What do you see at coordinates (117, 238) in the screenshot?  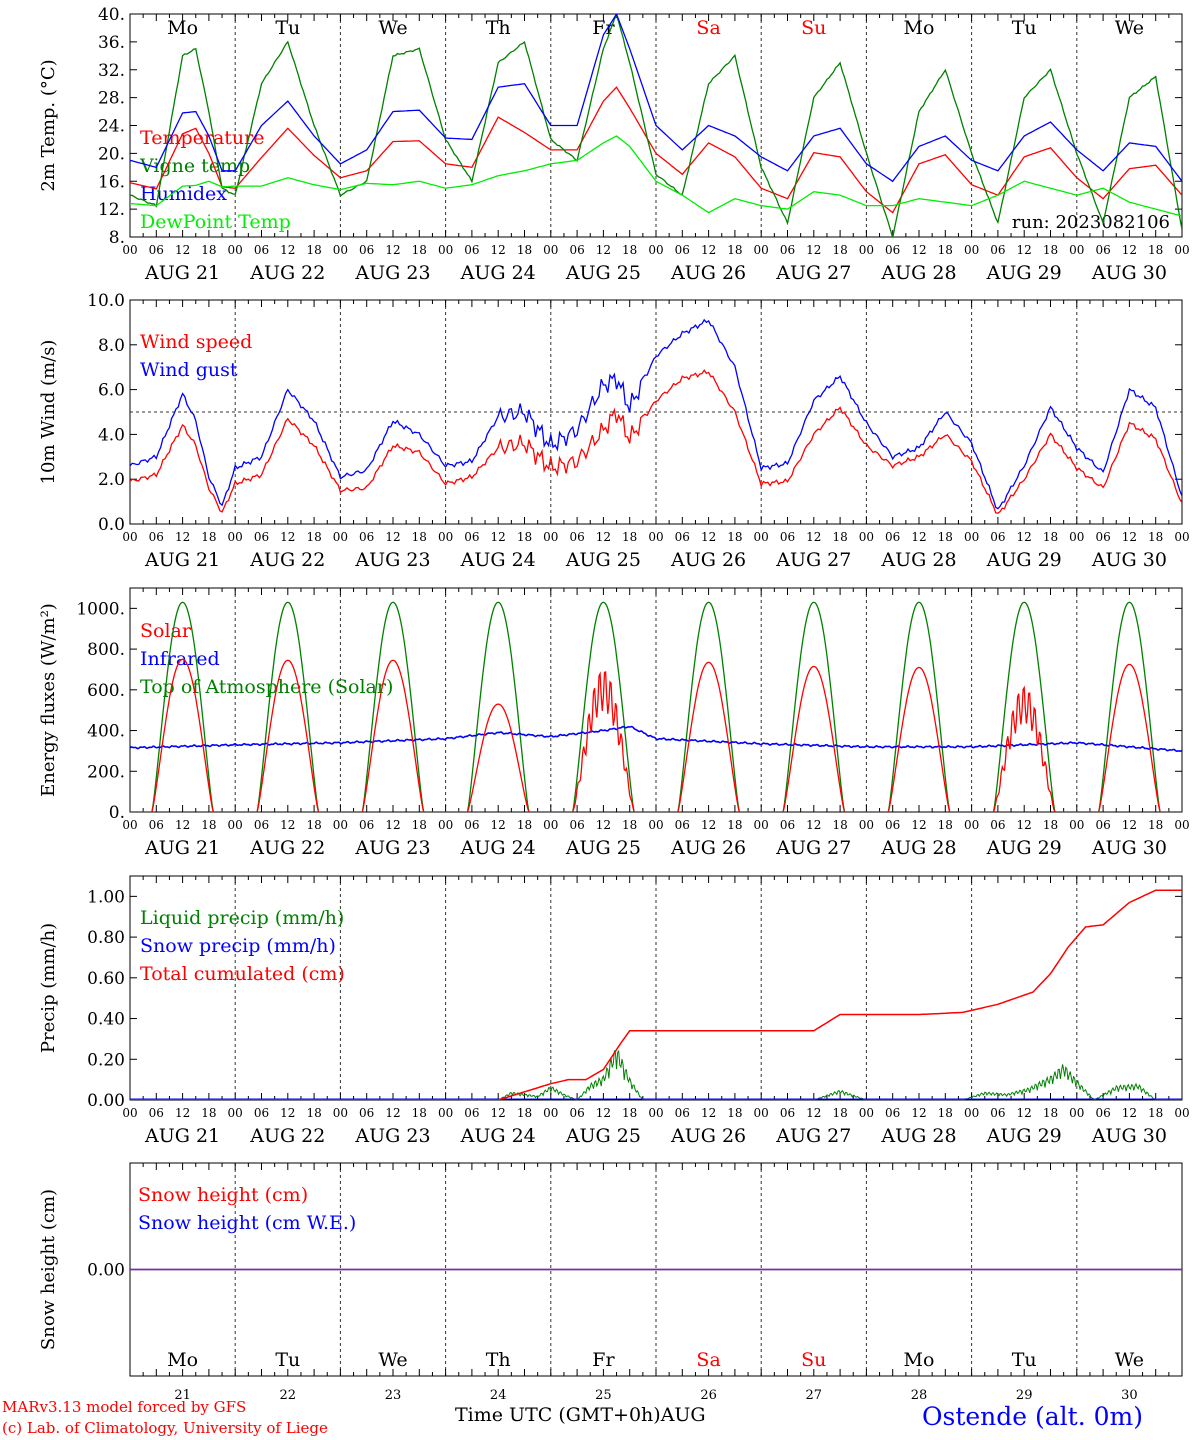 I see `y-tick-label: 8.` at bounding box center [117, 238].